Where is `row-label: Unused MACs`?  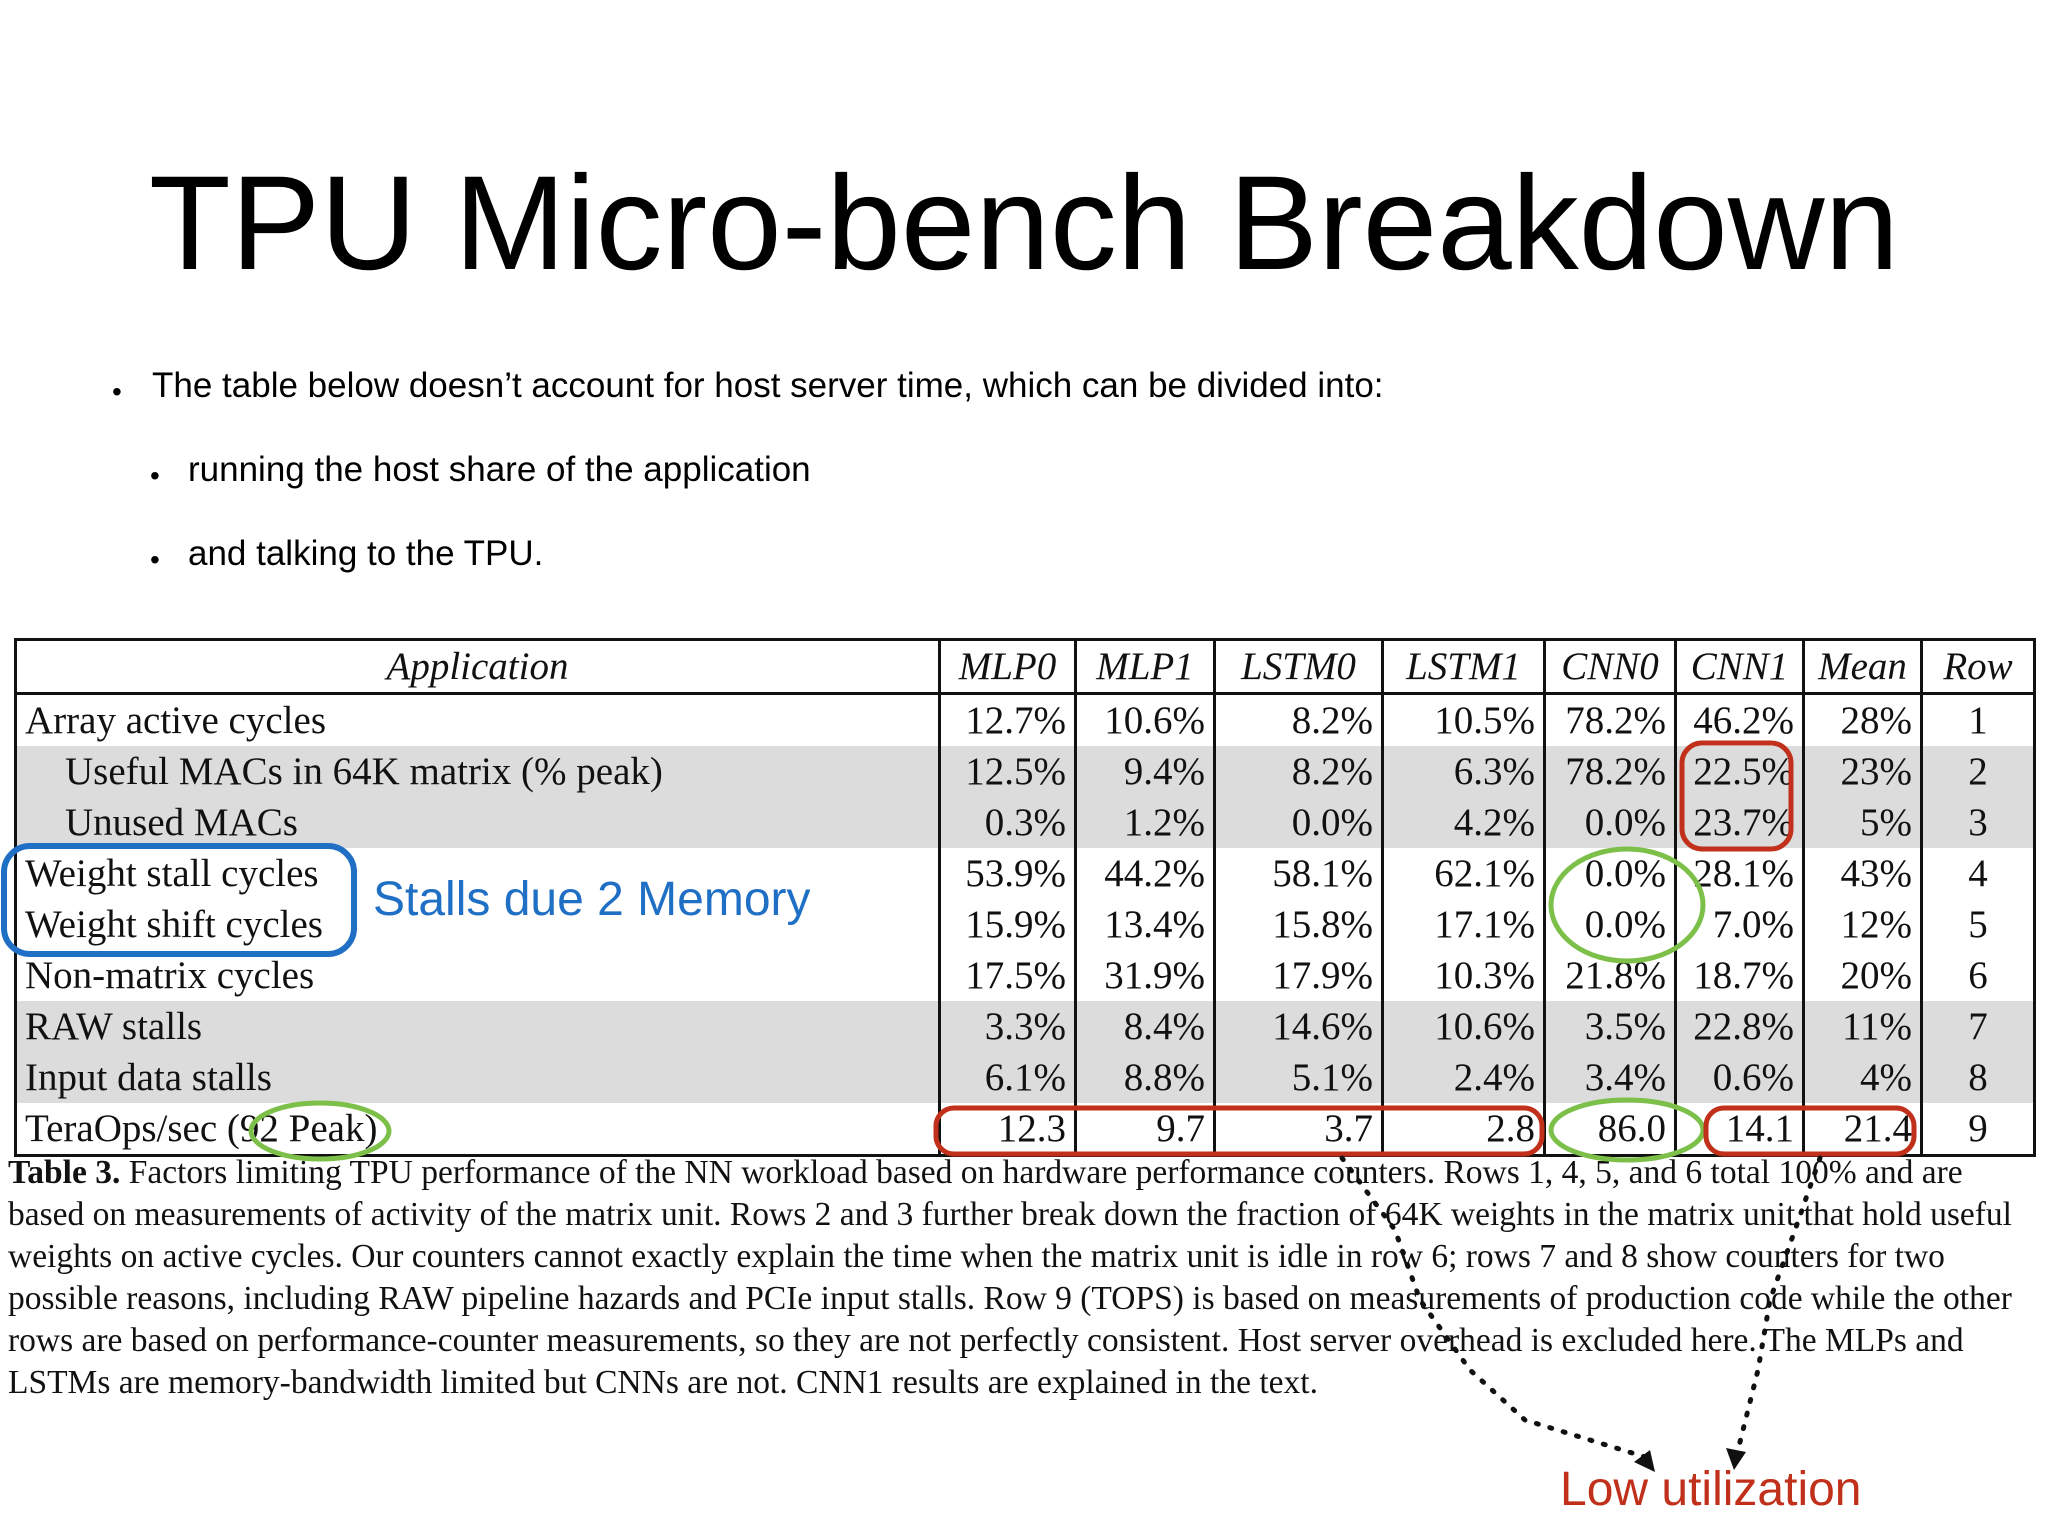 row-label: Unused MACs is located at coordinates (477, 822).